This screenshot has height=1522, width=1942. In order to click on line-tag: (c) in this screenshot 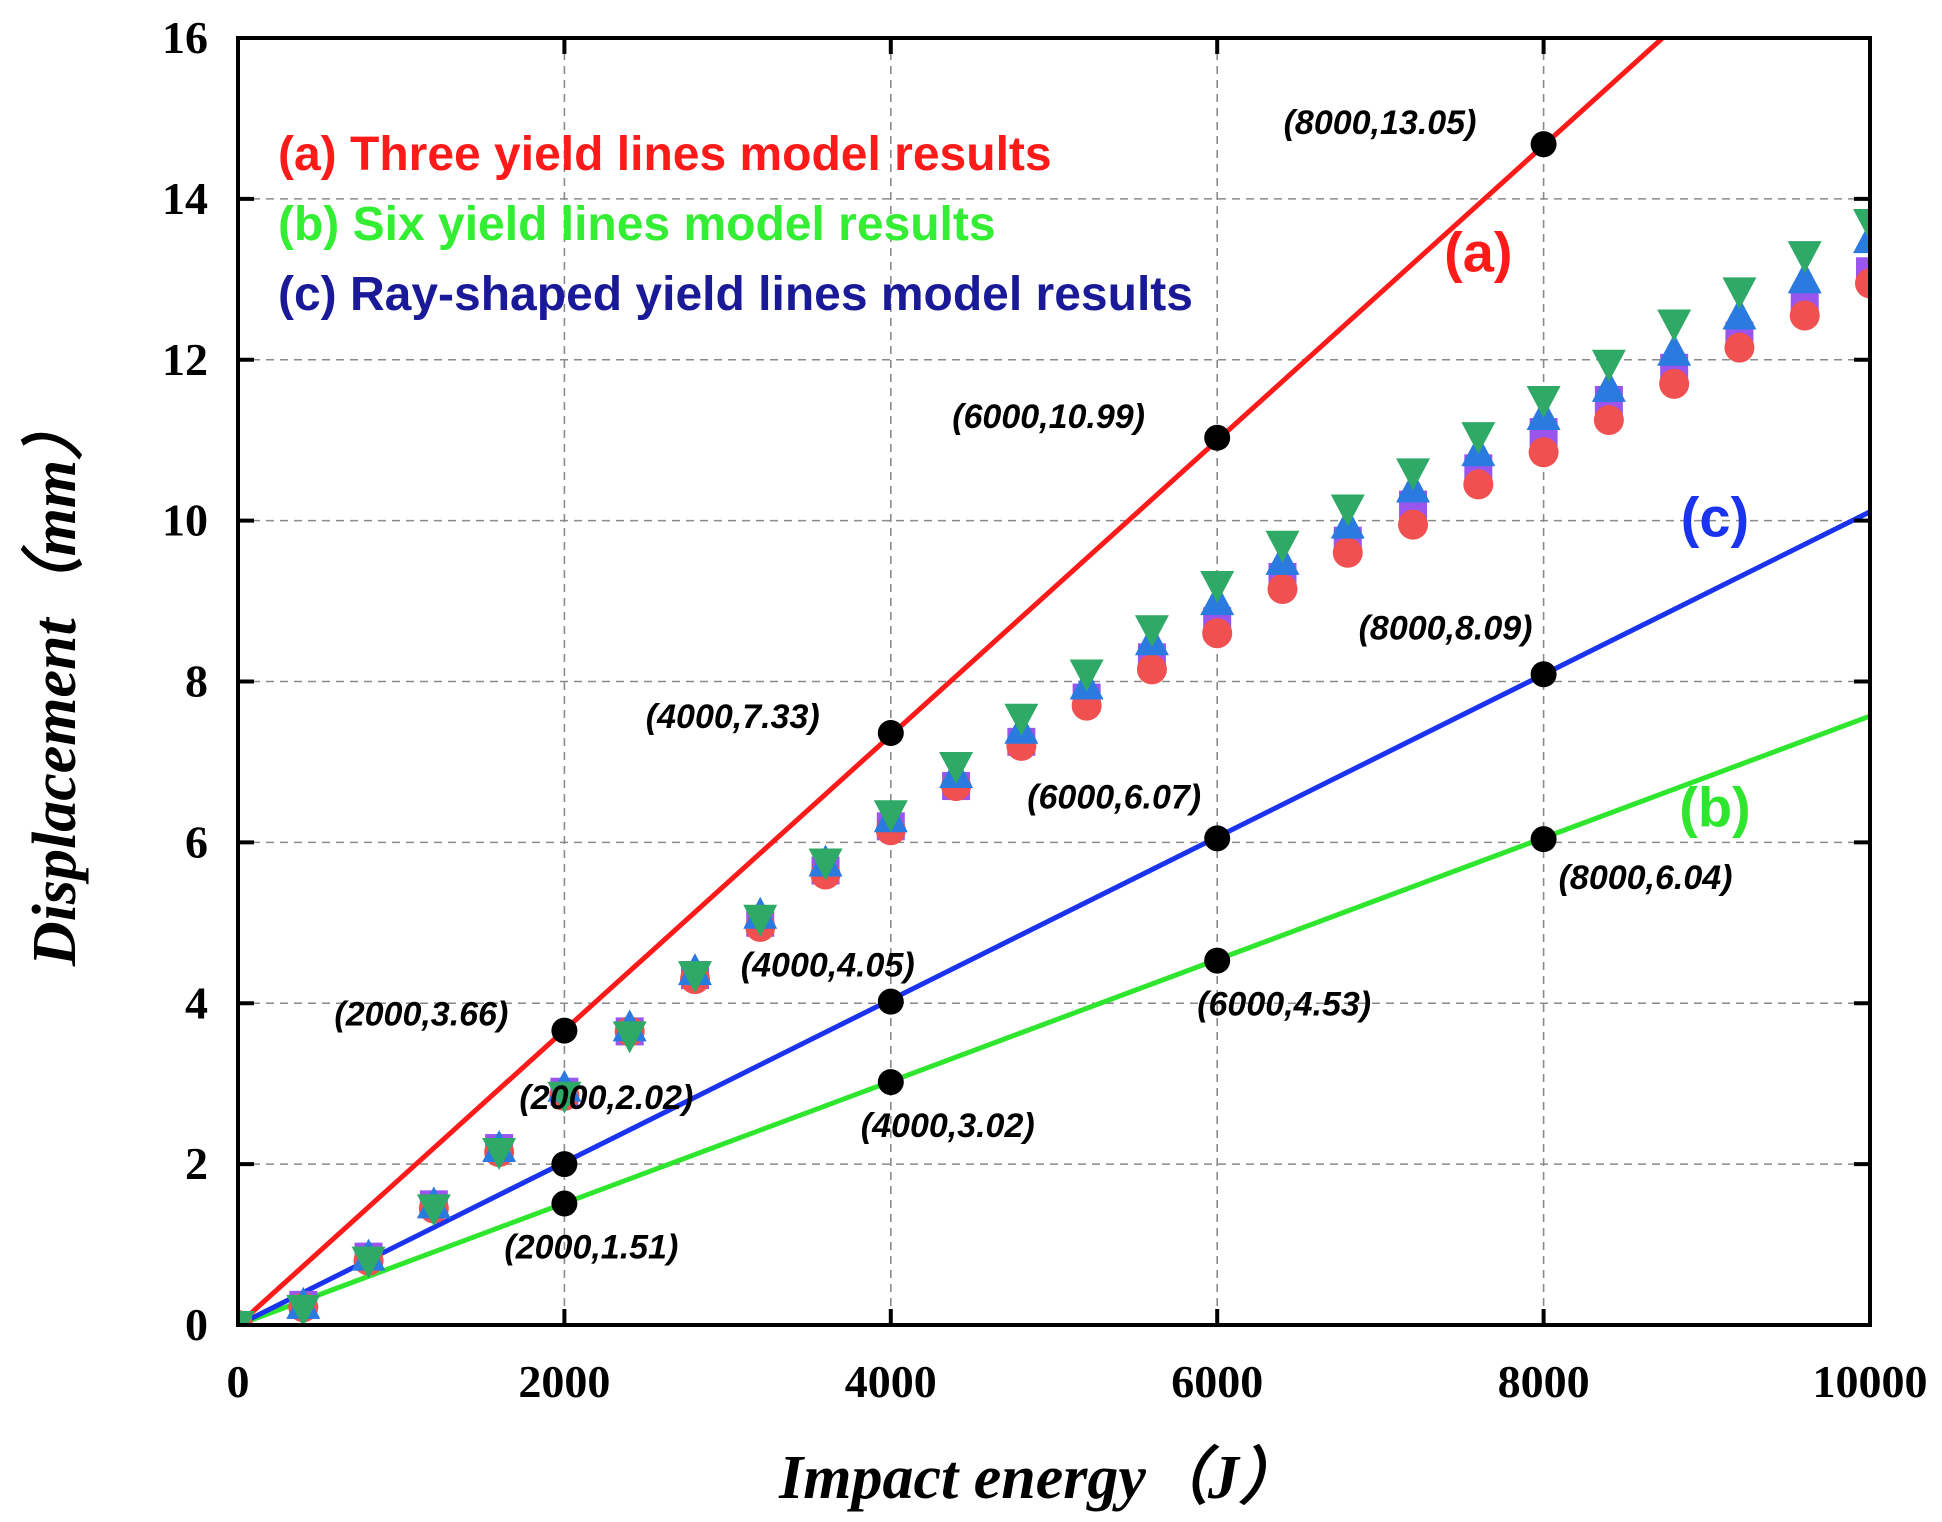, I will do `click(1715, 517)`.